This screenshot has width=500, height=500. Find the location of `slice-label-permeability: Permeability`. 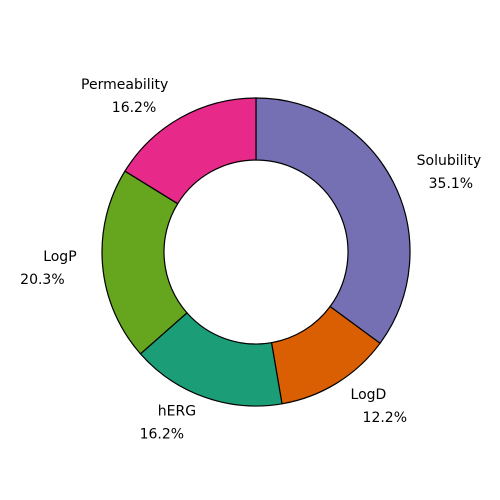

slice-label-permeability: Permeability is located at coordinates (124, 85).